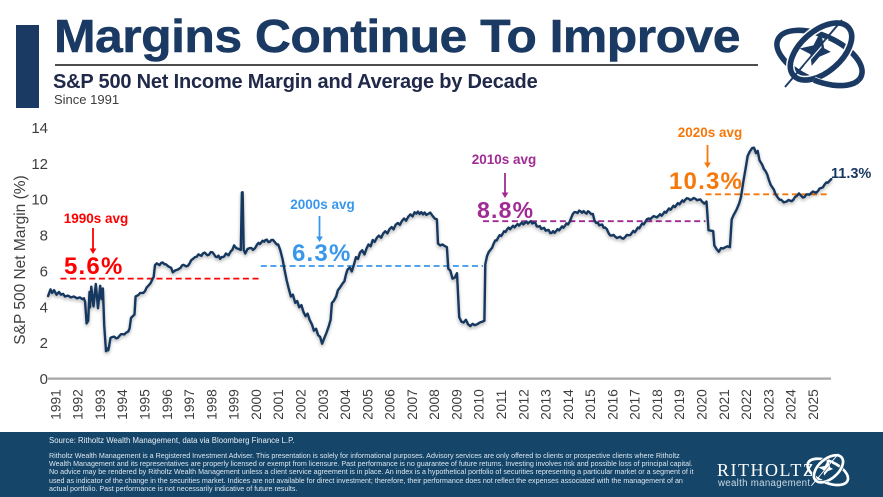 The height and width of the screenshot is (497, 883). I want to click on svg-text: 1998, so click(211, 404).